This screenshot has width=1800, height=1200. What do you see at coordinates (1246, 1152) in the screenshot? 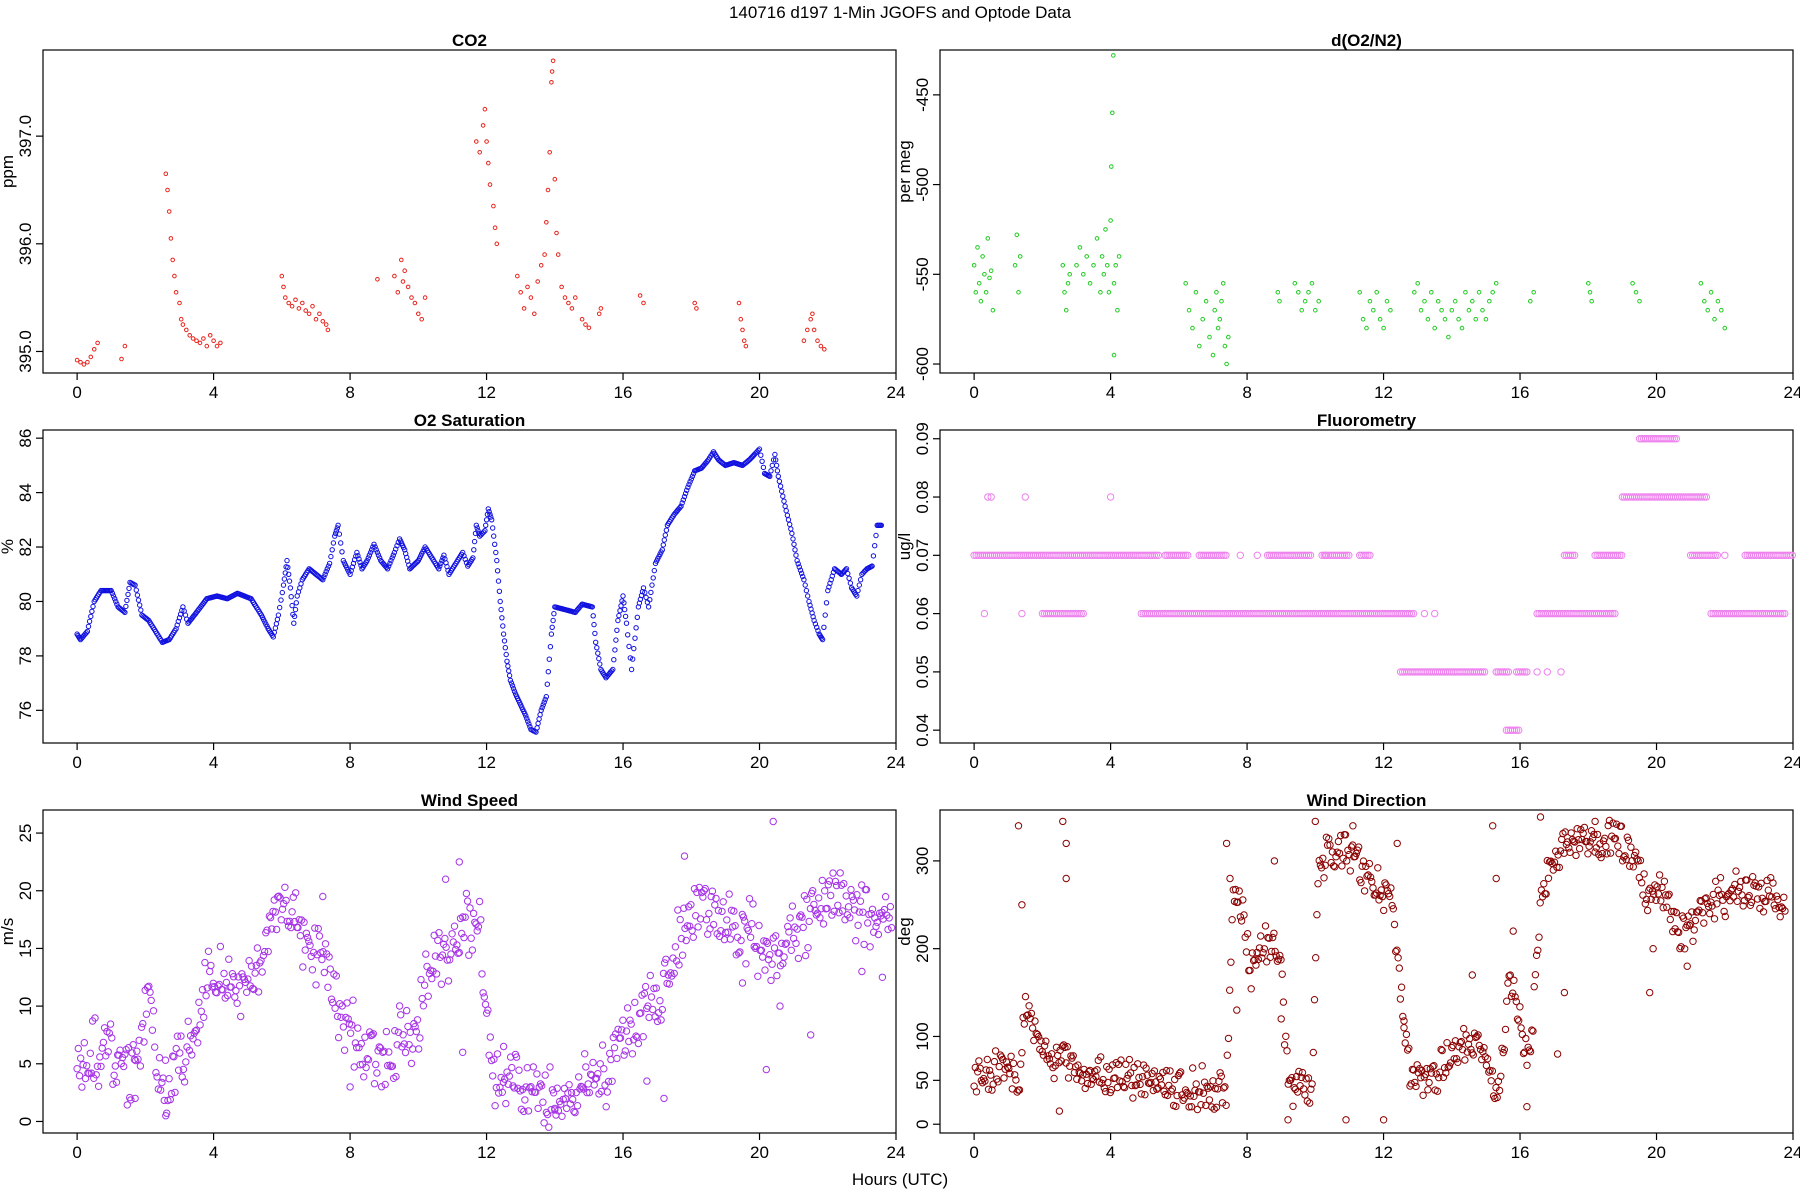
I see `wdir-xtick-label: 8` at bounding box center [1246, 1152].